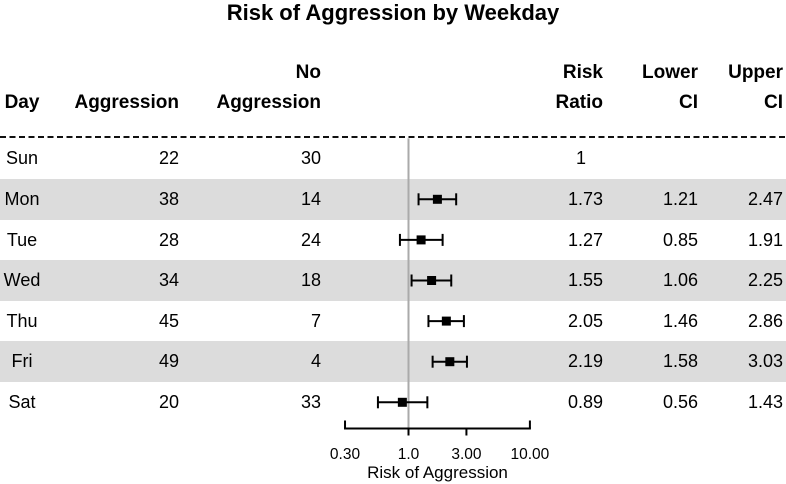 The width and height of the screenshot is (786, 484). Describe the element at coordinates (688, 102) in the screenshot. I see `header-lower-ci-line2: CI` at that location.